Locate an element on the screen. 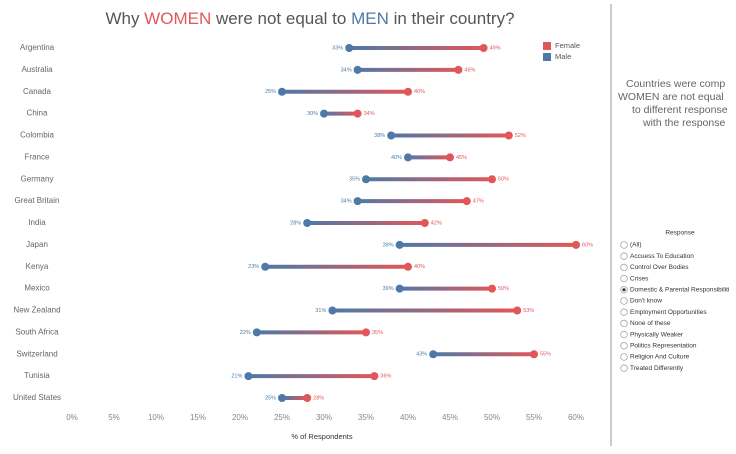  side-note-line: to different response is located at coordinates (680, 110).